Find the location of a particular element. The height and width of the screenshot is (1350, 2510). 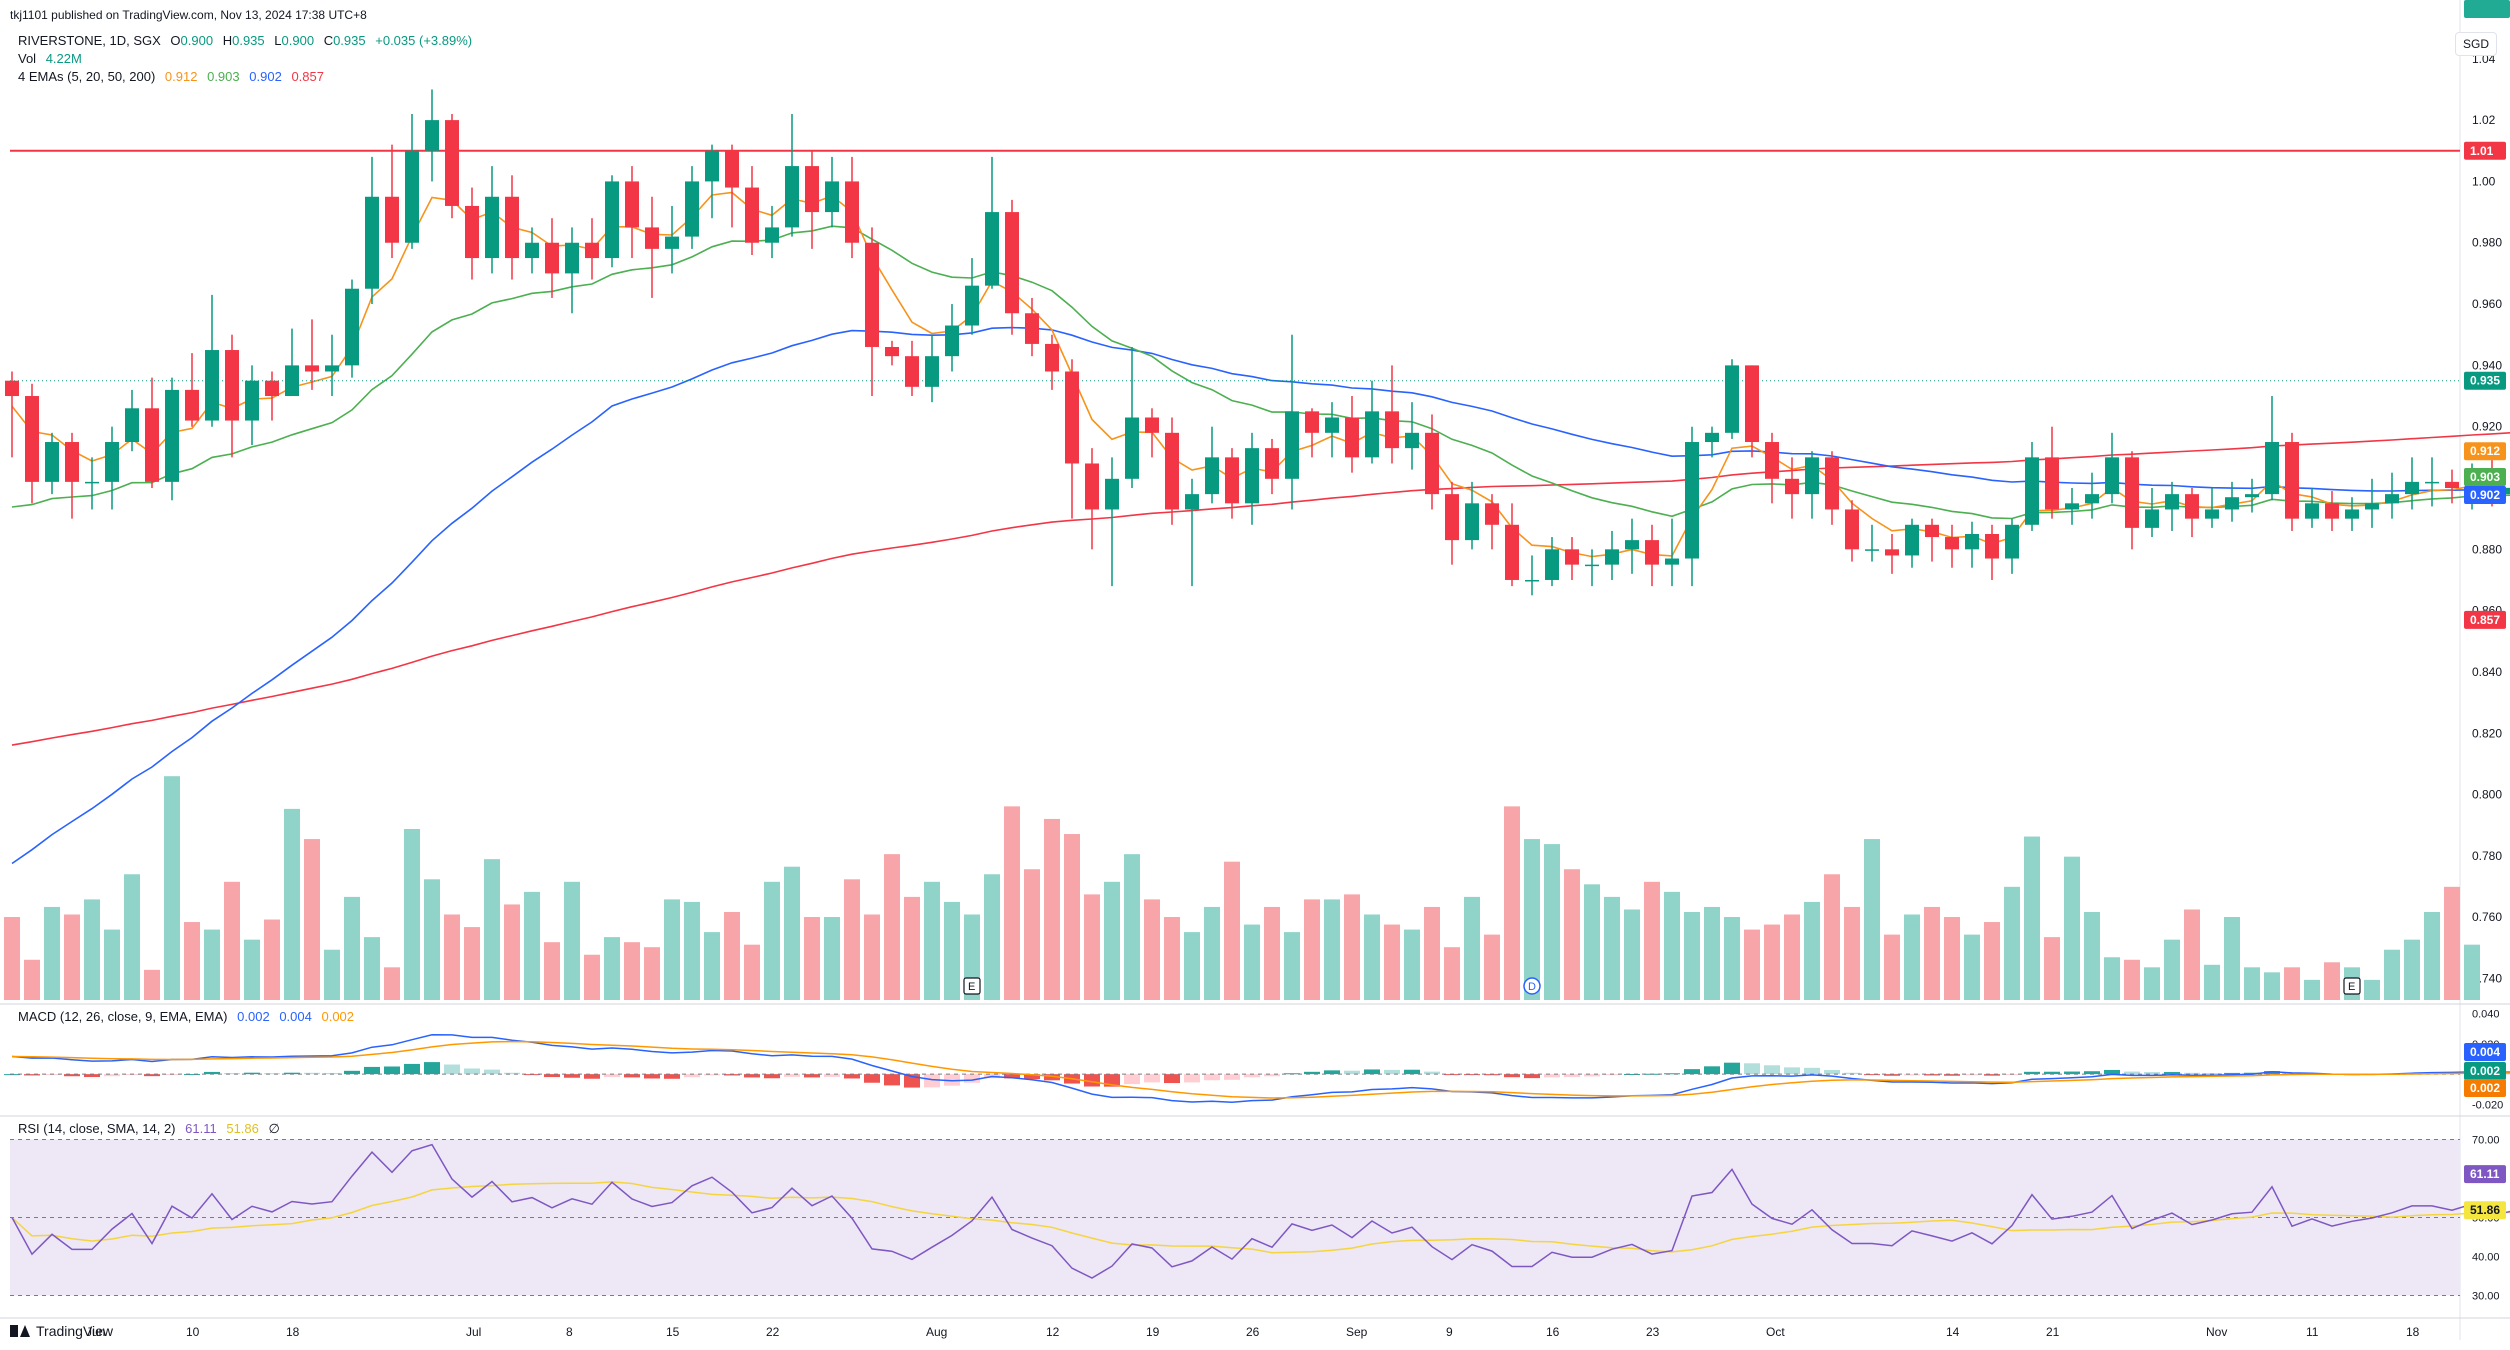

symbol-label: RIVERSTONE, 1D, SGX is located at coordinates (89, 40).